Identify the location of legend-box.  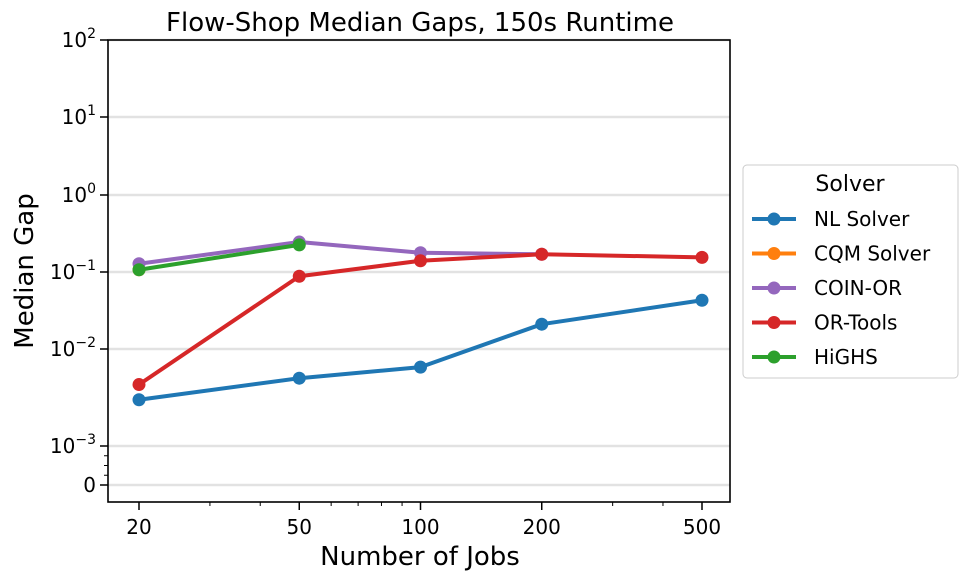
(850, 271).